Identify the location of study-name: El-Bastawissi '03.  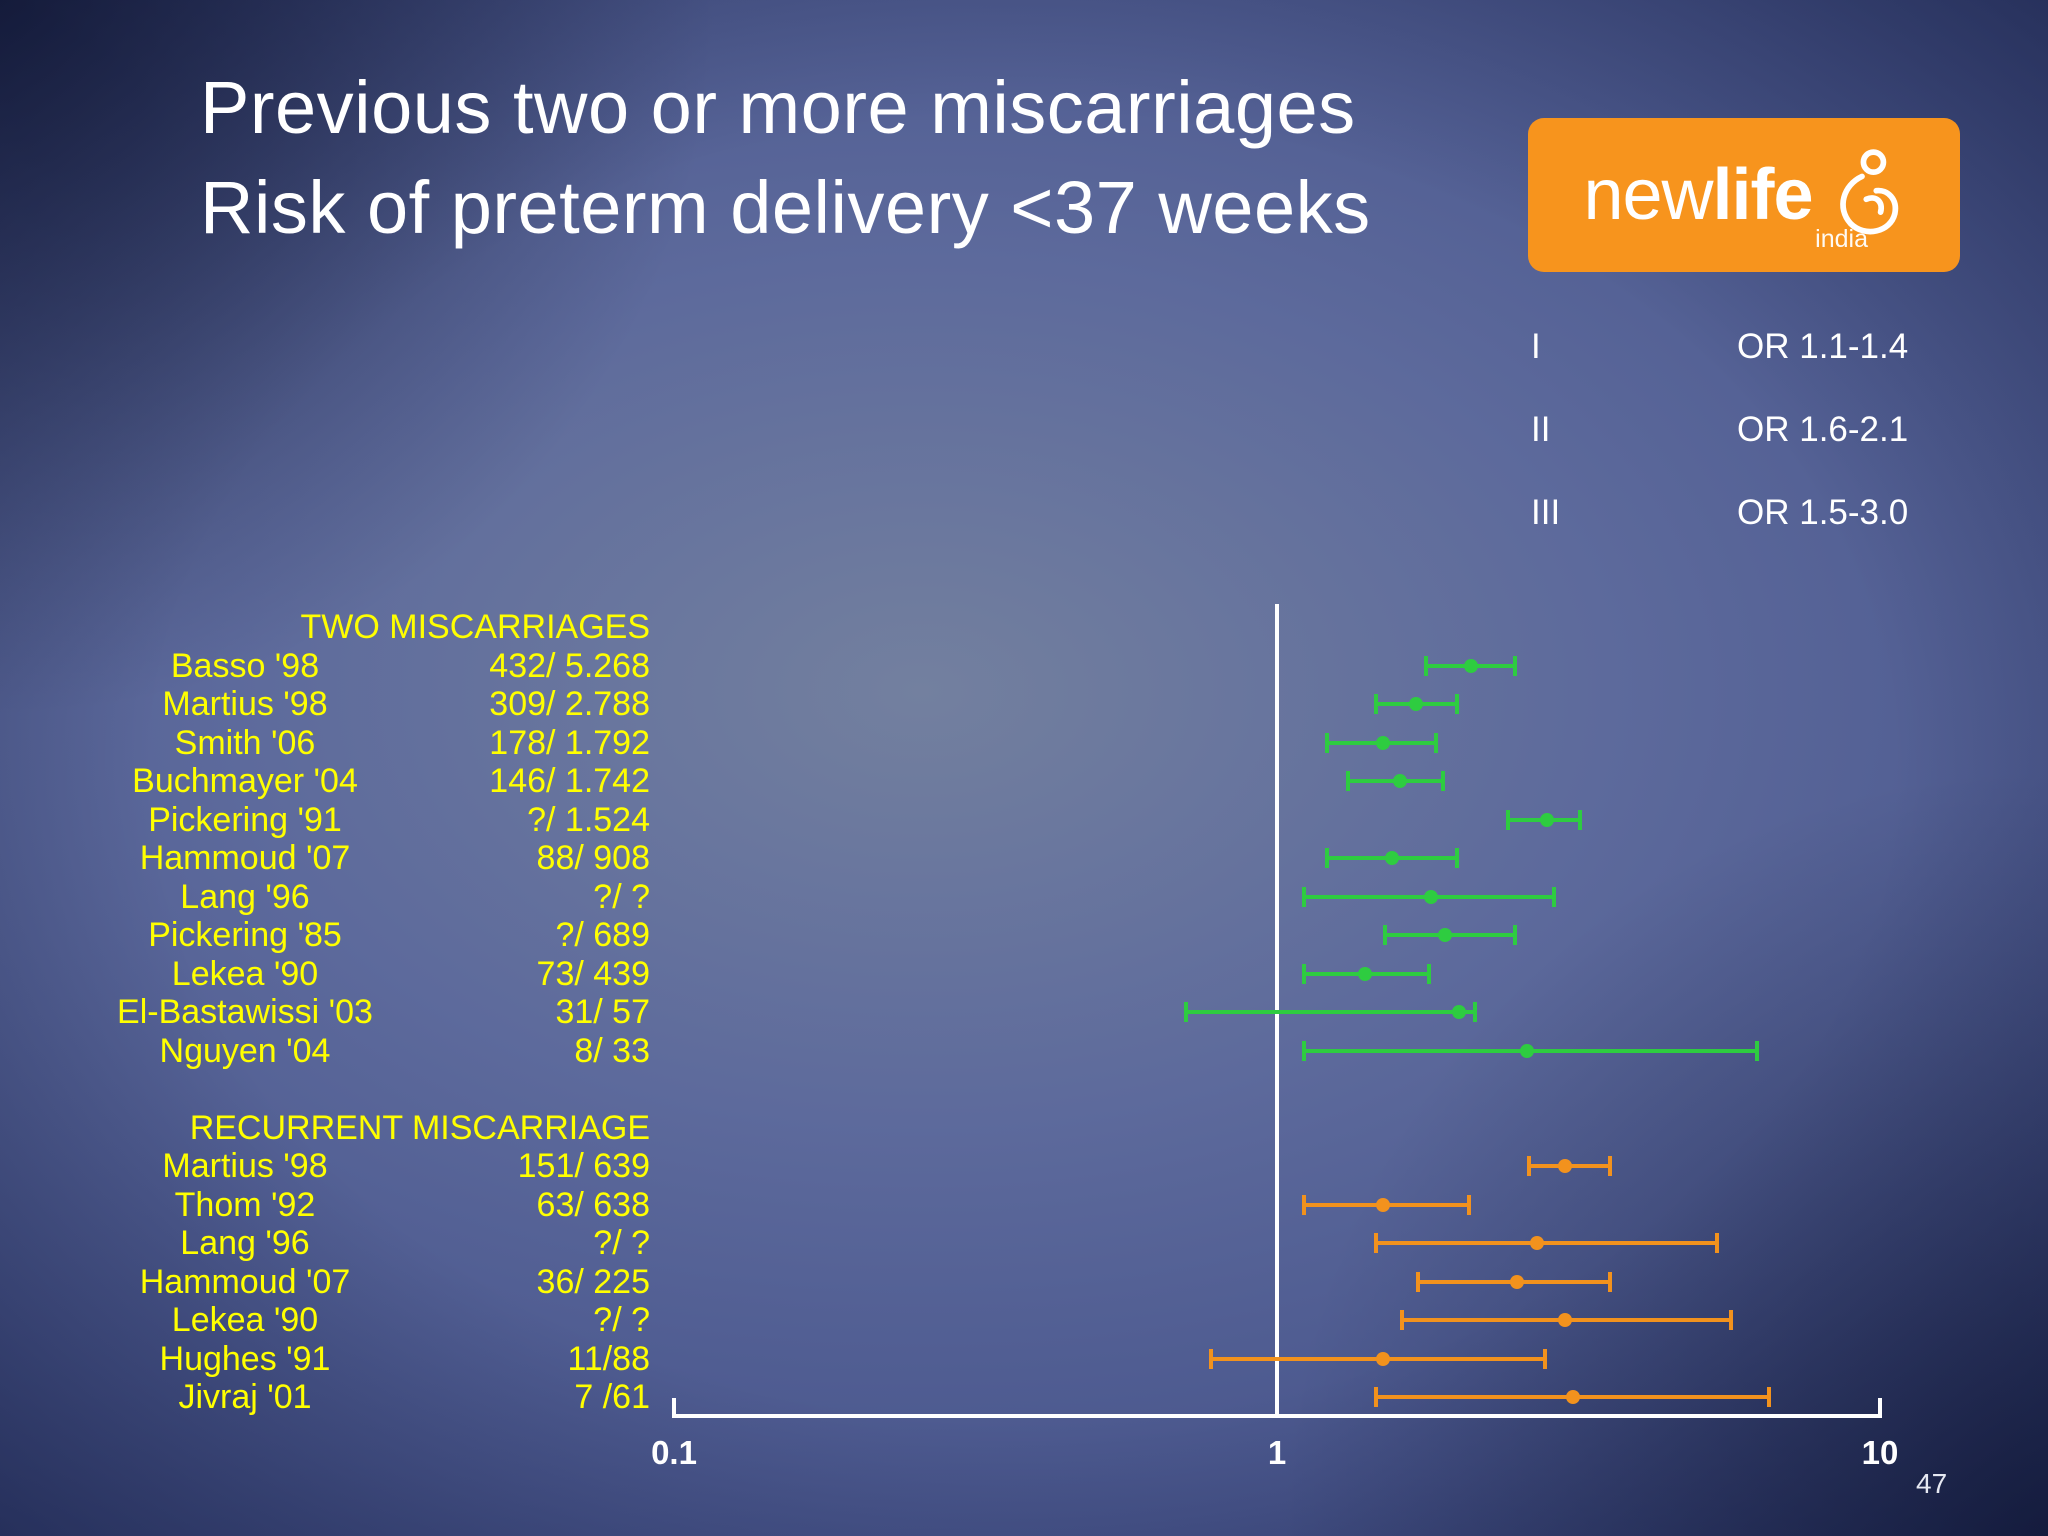
(245, 1012).